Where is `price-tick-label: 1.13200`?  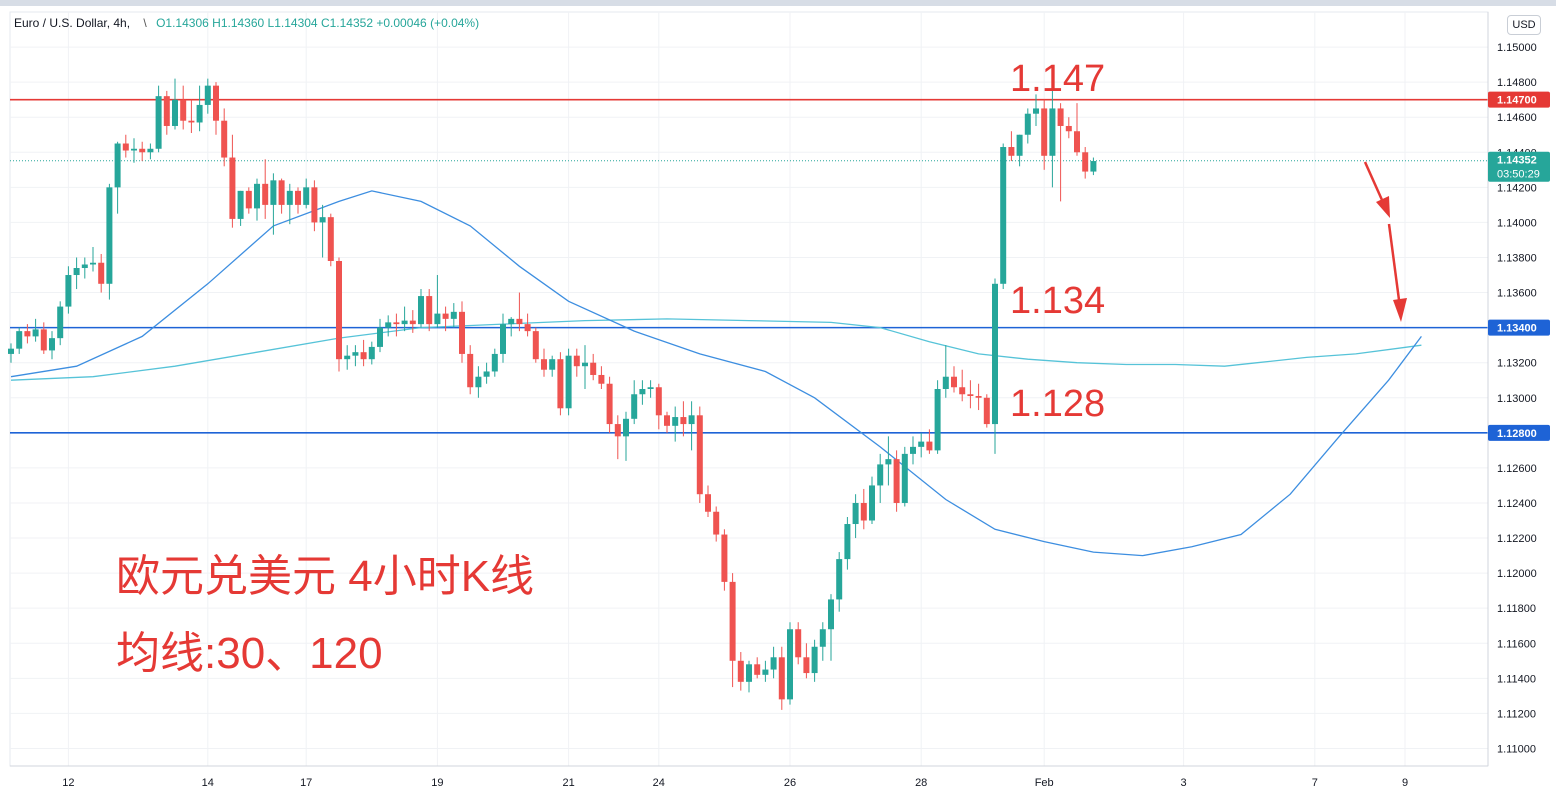 price-tick-label: 1.13200 is located at coordinates (1517, 364).